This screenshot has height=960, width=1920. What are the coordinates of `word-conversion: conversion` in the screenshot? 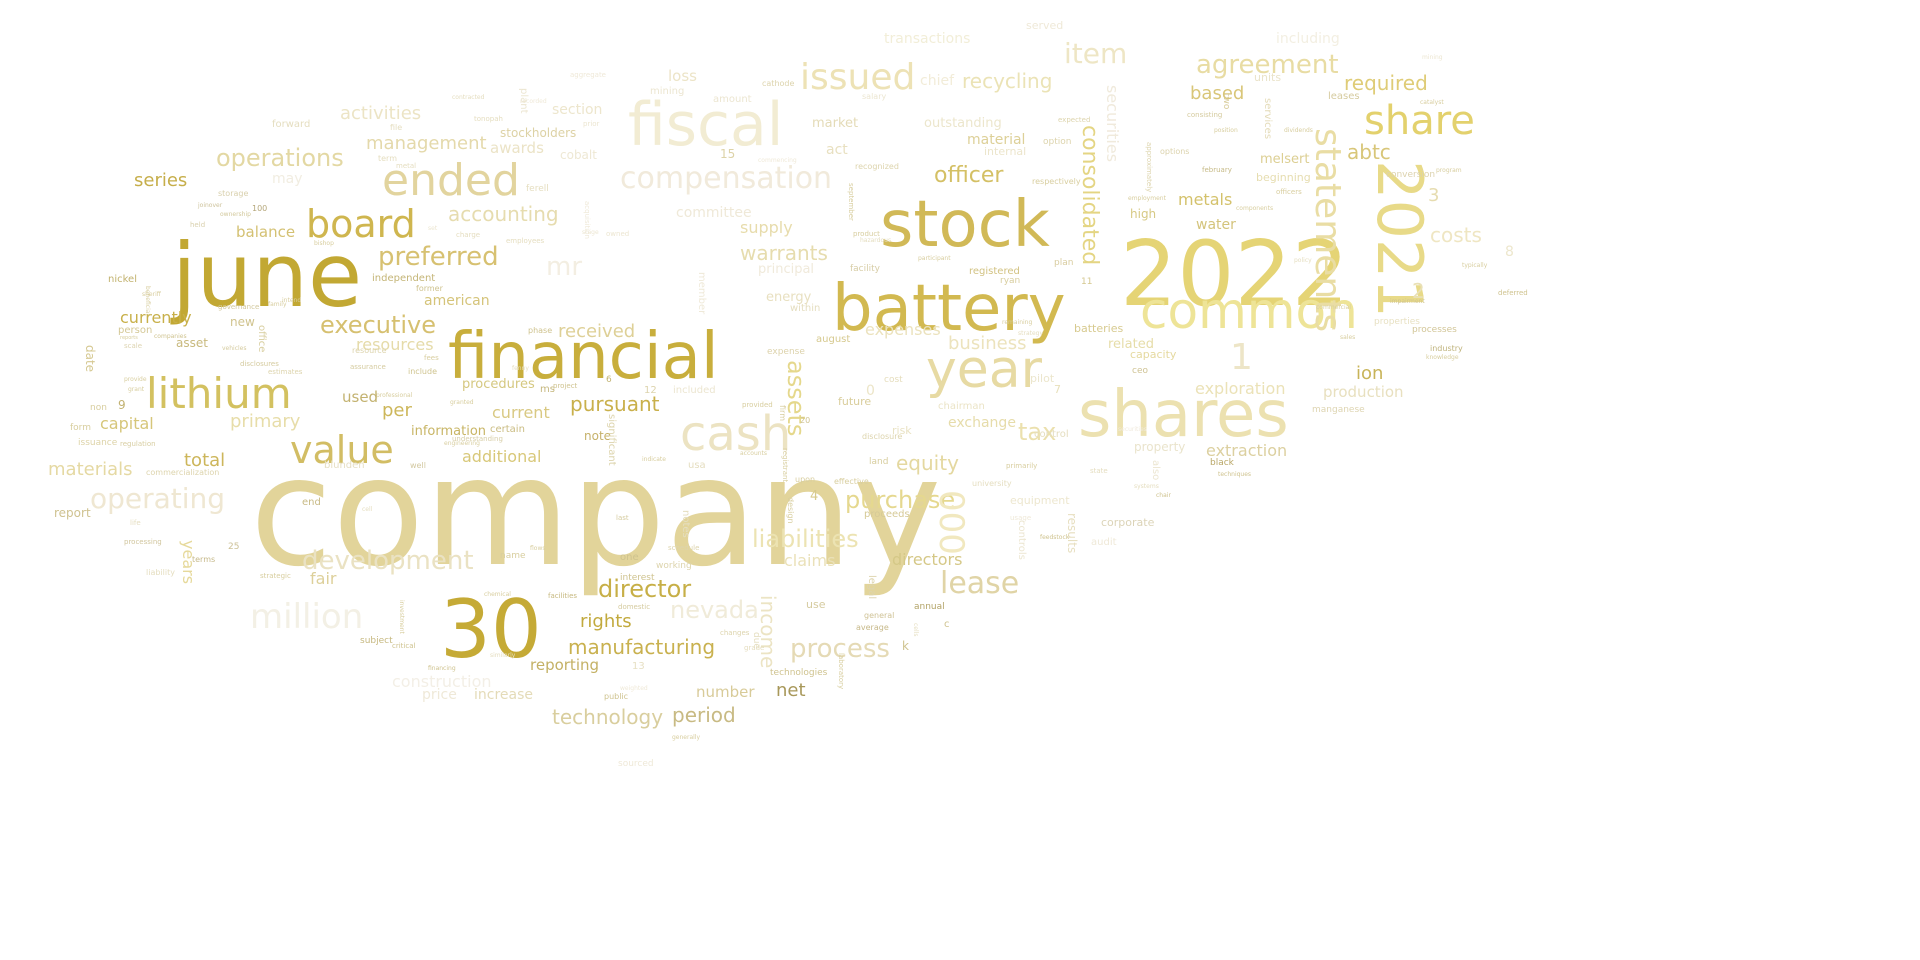 It's located at (1411, 175).